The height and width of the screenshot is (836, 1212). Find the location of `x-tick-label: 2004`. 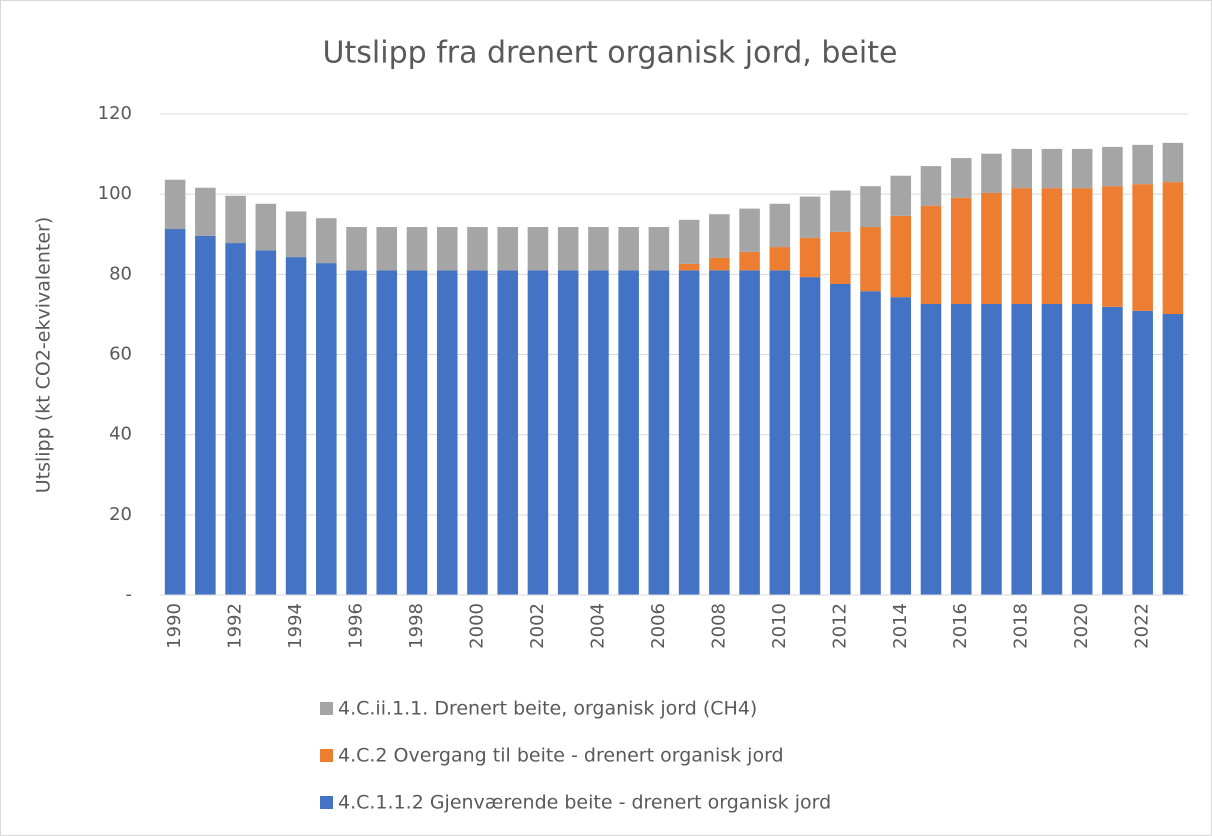

x-tick-label: 2004 is located at coordinates (597, 626).